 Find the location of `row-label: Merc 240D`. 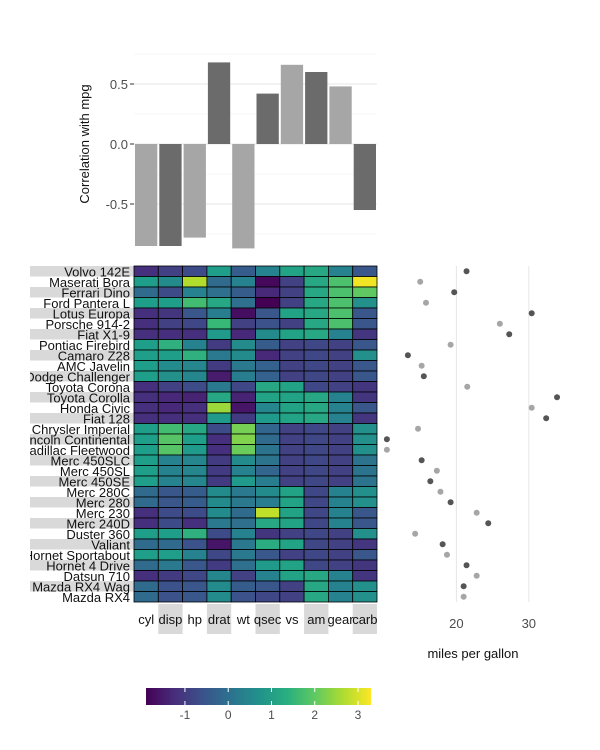

row-label: Merc 240D is located at coordinates (98, 523).